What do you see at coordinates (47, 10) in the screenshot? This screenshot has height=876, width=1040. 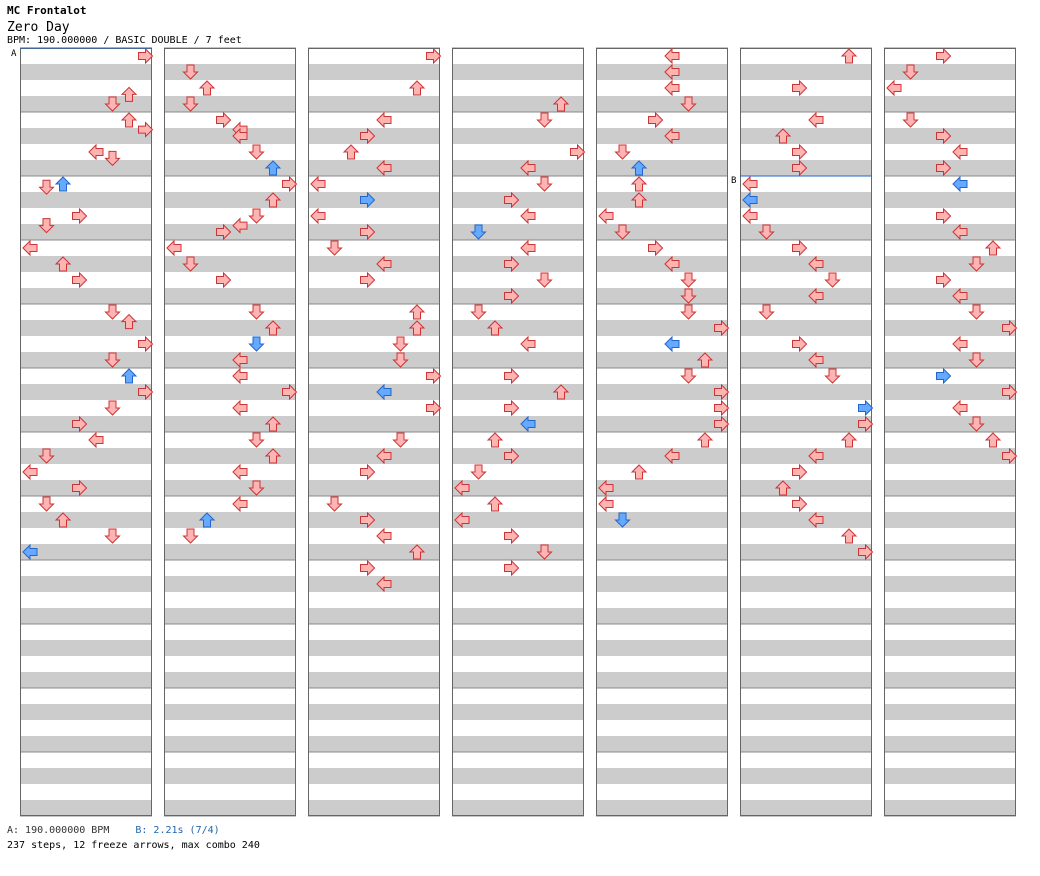 I see `artist-name: MC Frontalot` at bounding box center [47, 10].